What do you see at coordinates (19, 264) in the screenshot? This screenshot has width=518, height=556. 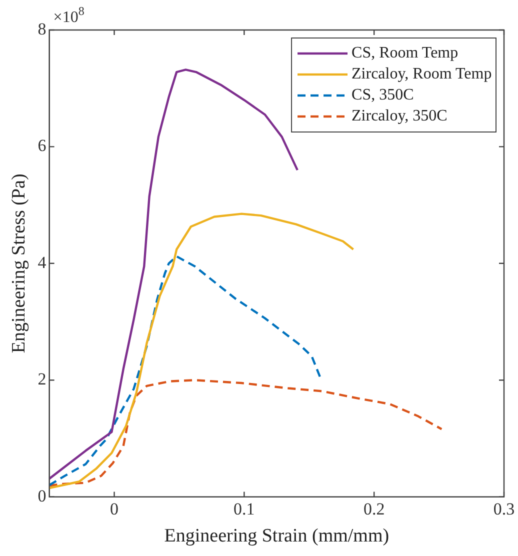 I see `y-axis-title: Engineering Stress (Pa)` at bounding box center [19, 264].